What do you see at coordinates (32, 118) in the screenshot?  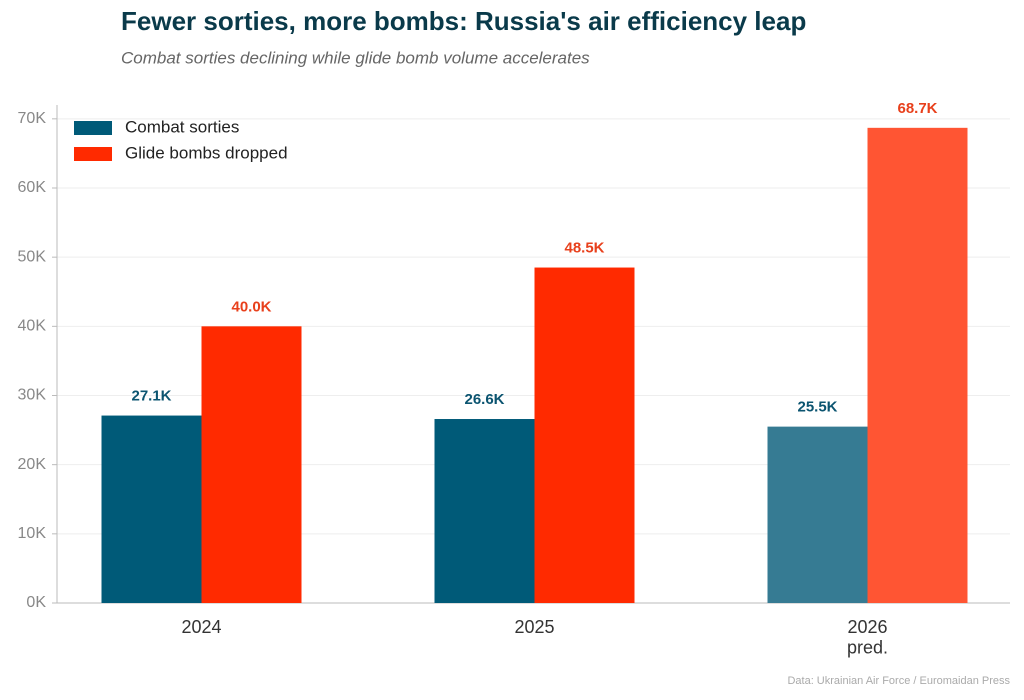 I see `y-tick-label: 70K` at bounding box center [32, 118].